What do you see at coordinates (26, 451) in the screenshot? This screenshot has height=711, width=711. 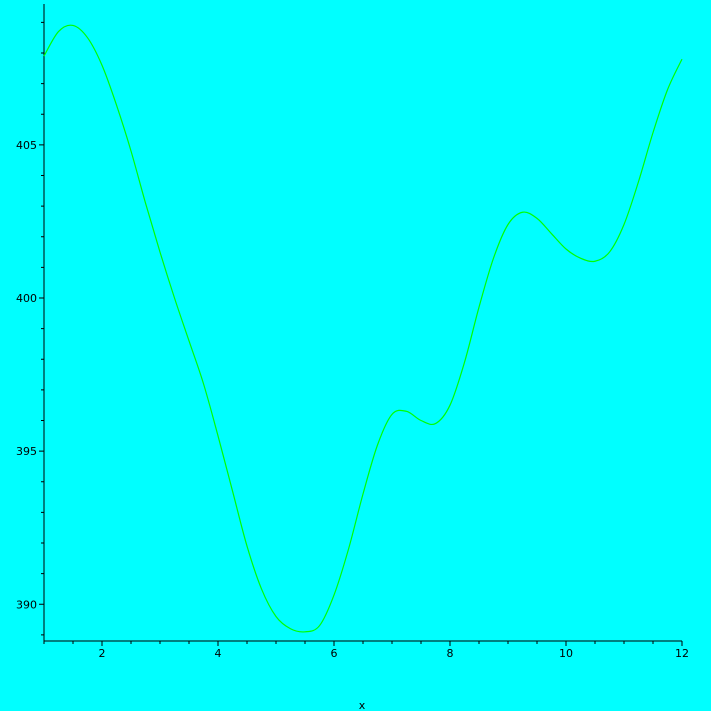 I see `y-tick-label: 395` at bounding box center [26, 451].